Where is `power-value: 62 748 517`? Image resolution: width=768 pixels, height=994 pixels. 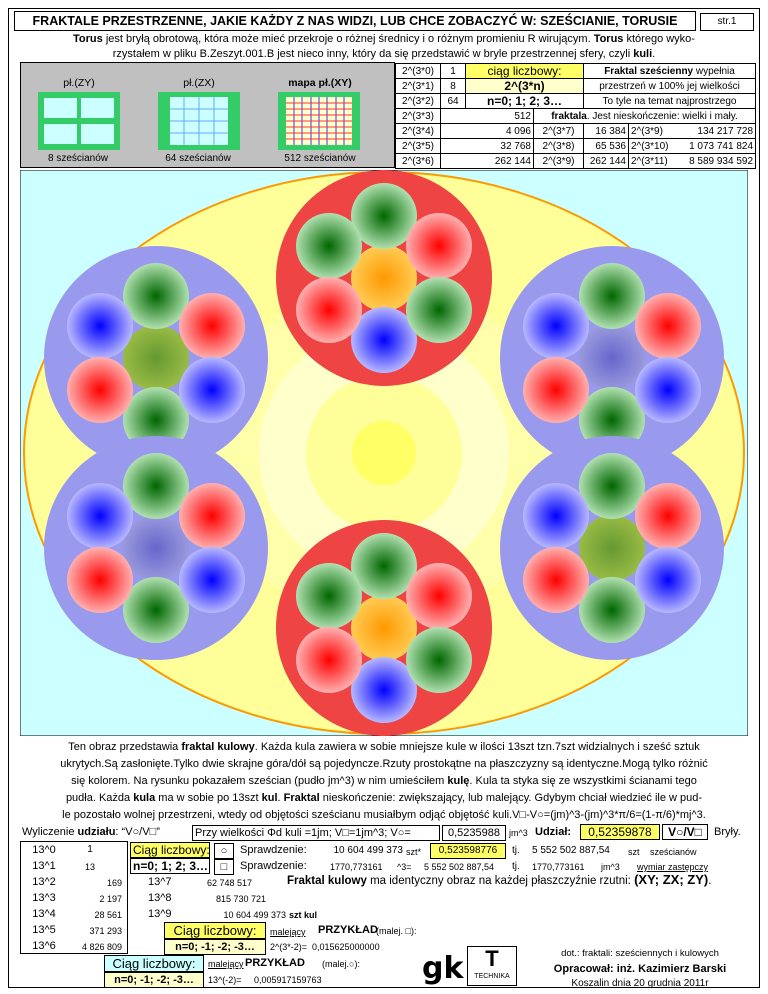 power-value: 62 748 517 is located at coordinates (229, 883).